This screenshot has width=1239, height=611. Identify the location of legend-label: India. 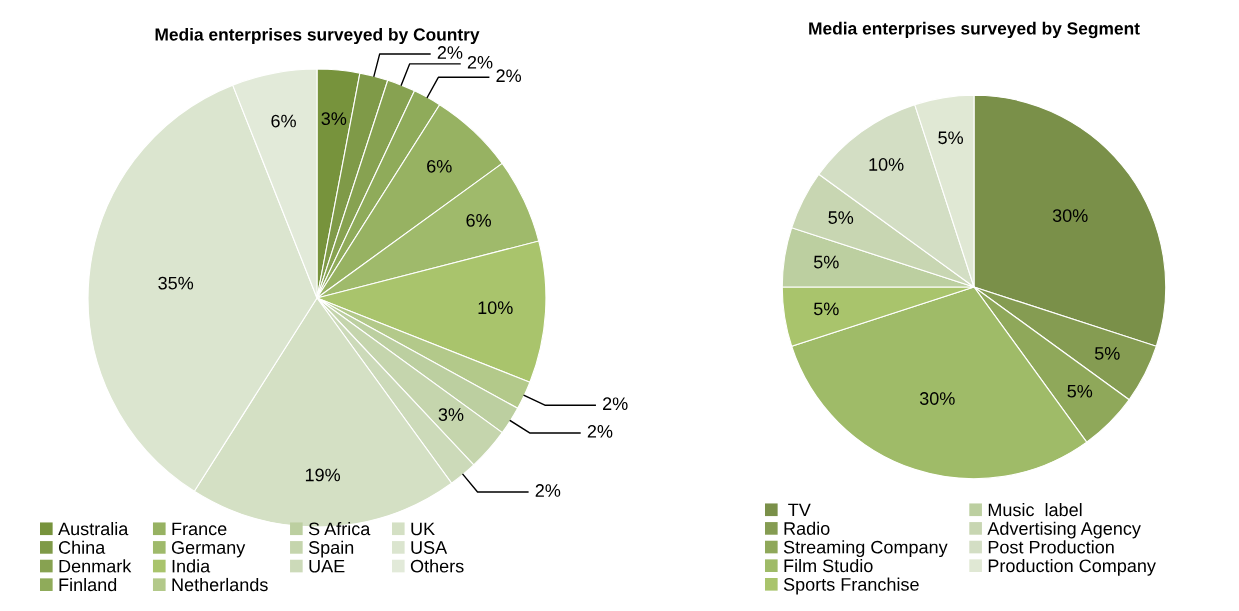
(191, 566).